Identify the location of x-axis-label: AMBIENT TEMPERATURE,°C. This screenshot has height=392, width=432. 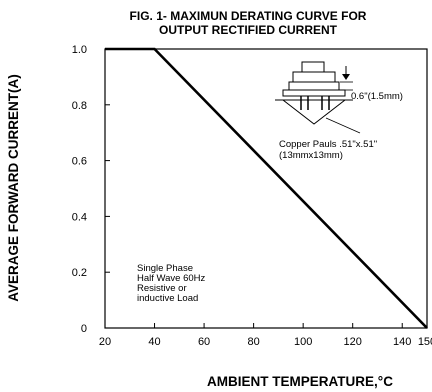
(300, 381).